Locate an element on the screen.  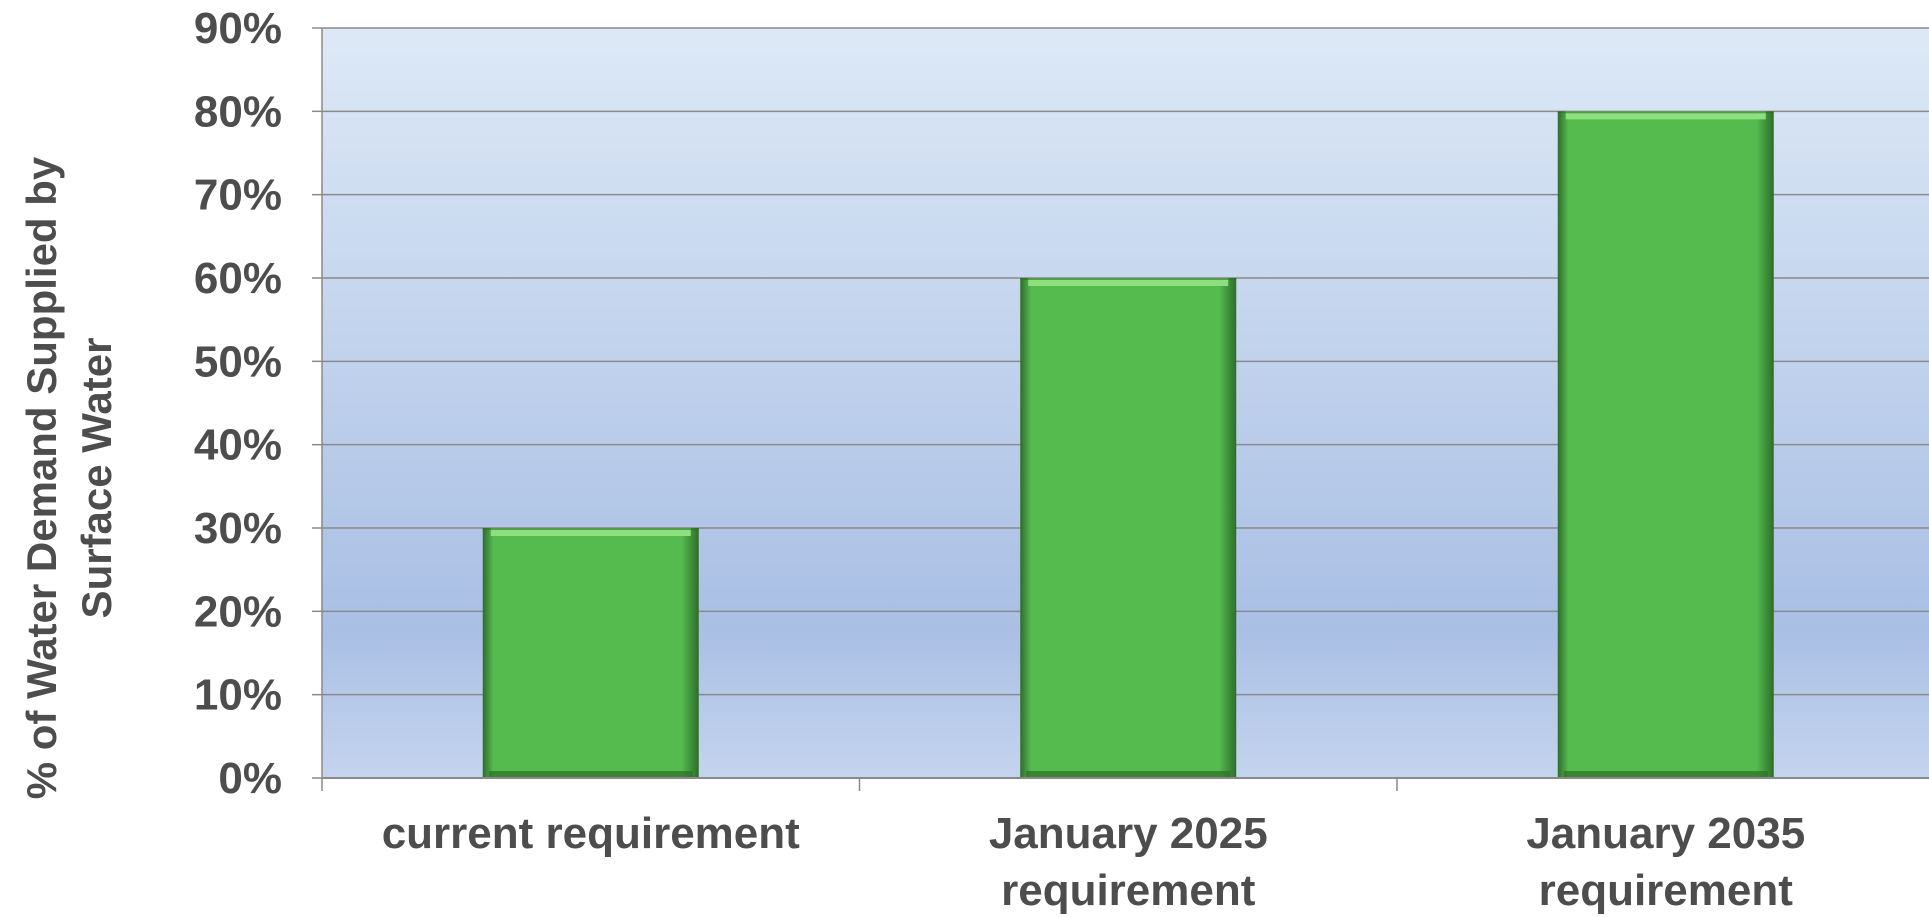
y-tick-label: 70% is located at coordinates (238, 195).